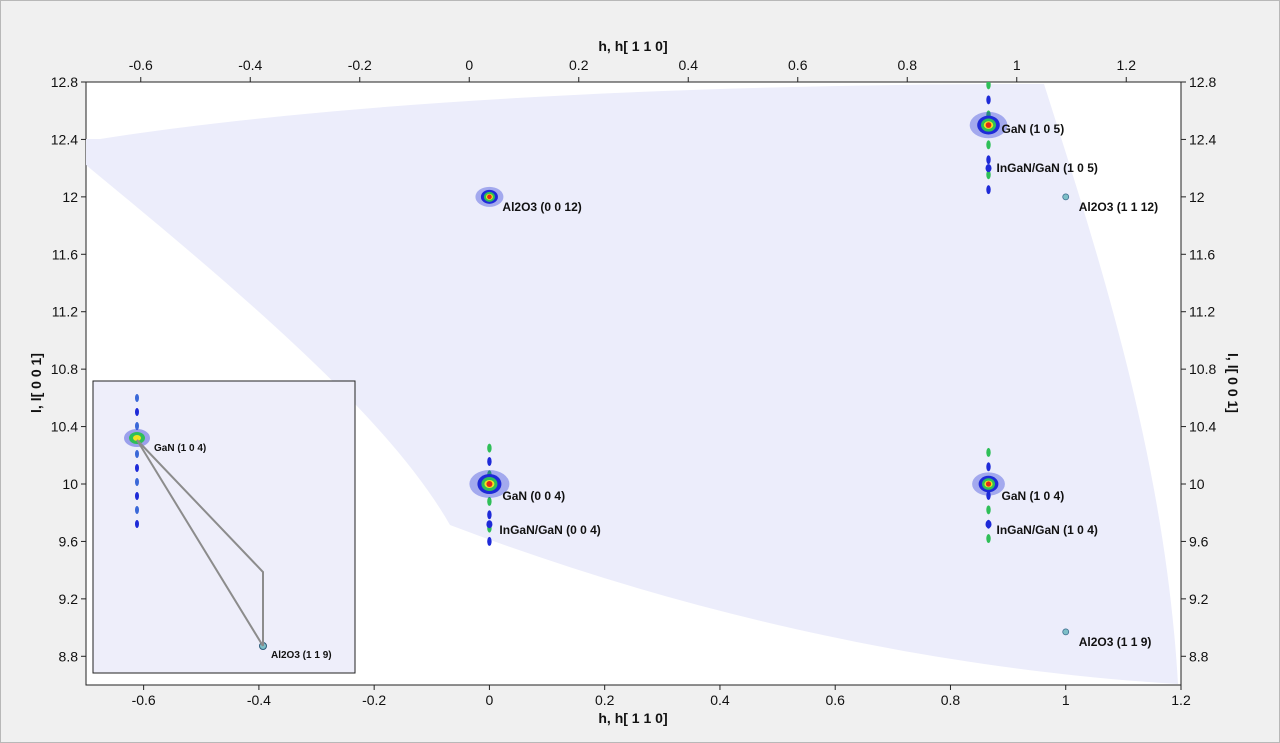 The height and width of the screenshot is (743, 1280). Describe the element at coordinates (908, 65) in the screenshot. I see `top-x-tick-label: 0.8` at that location.